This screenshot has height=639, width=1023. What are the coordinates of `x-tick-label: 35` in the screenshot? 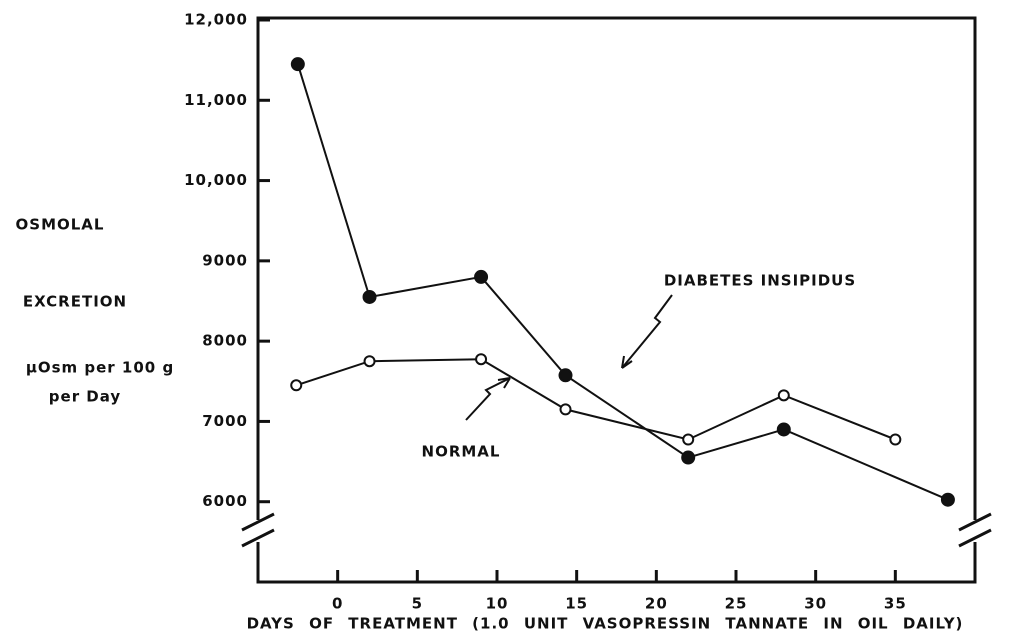 It's located at (895, 604).